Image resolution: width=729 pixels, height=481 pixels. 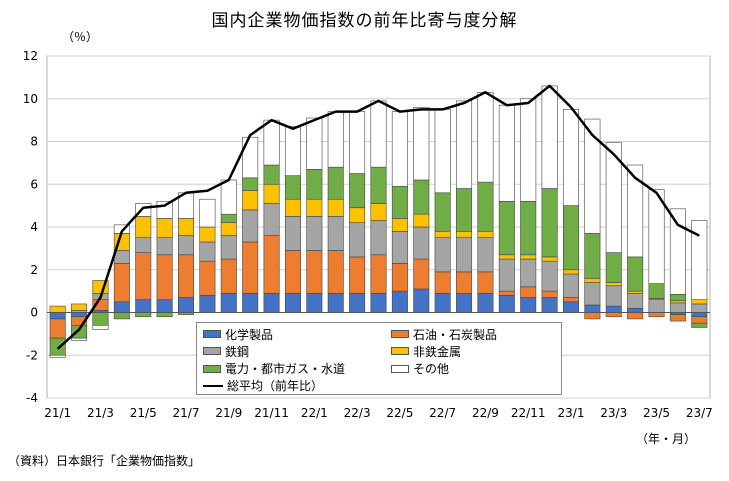 What do you see at coordinates (285, 369) in the screenshot?
I see `legend-label-utilities: 電力・都市ガス・水道` at bounding box center [285, 369].